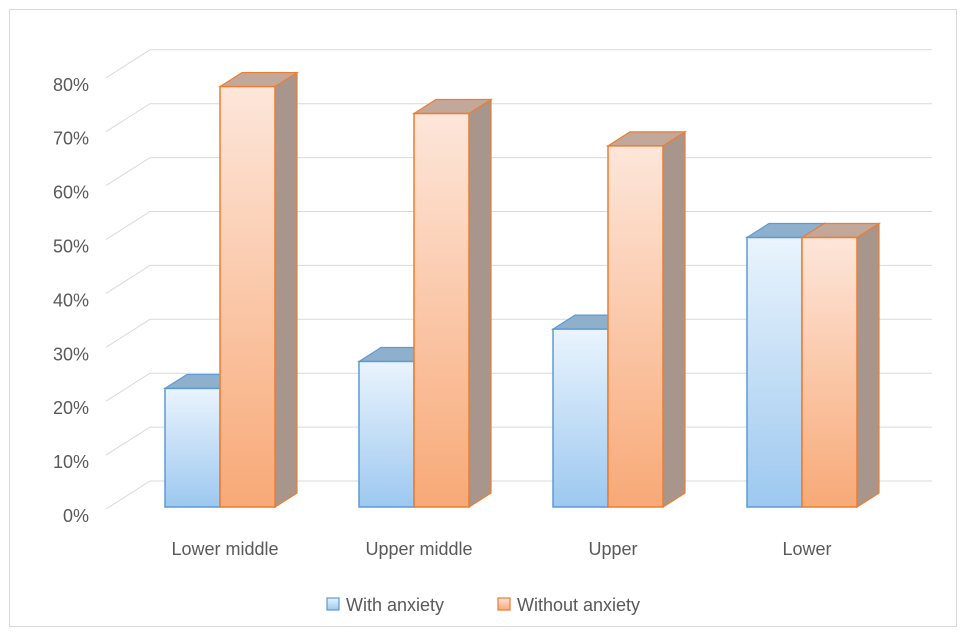 The width and height of the screenshot is (968, 637). I want to click on y-tick-label: 80%, so click(71, 85).